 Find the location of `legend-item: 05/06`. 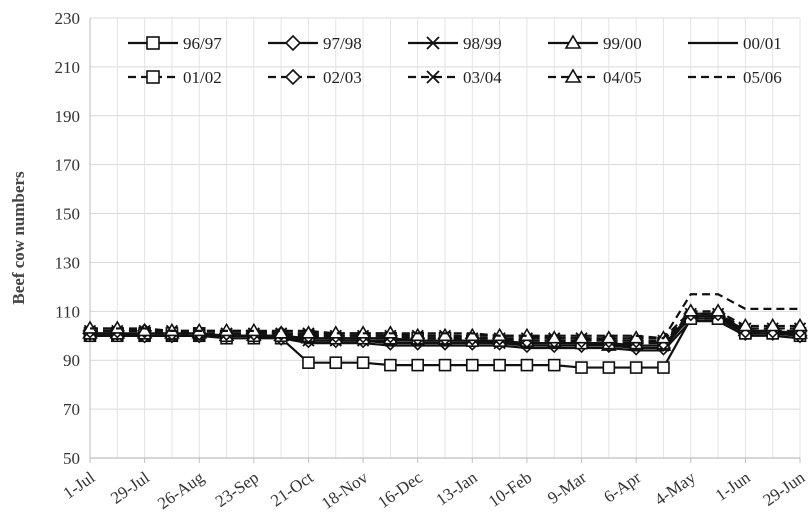

legend-item: 05/06 is located at coordinates (735, 77).